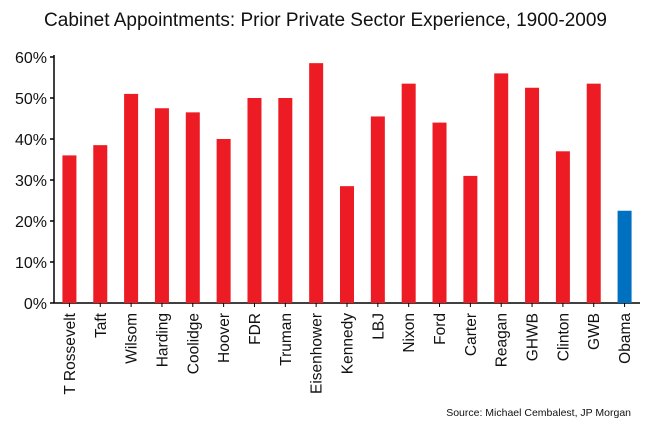 This screenshot has height=434, width=651. What do you see at coordinates (31, 263) in the screenshot?
I see `y-tick-label: 10%` at bounding box center [31, 263].